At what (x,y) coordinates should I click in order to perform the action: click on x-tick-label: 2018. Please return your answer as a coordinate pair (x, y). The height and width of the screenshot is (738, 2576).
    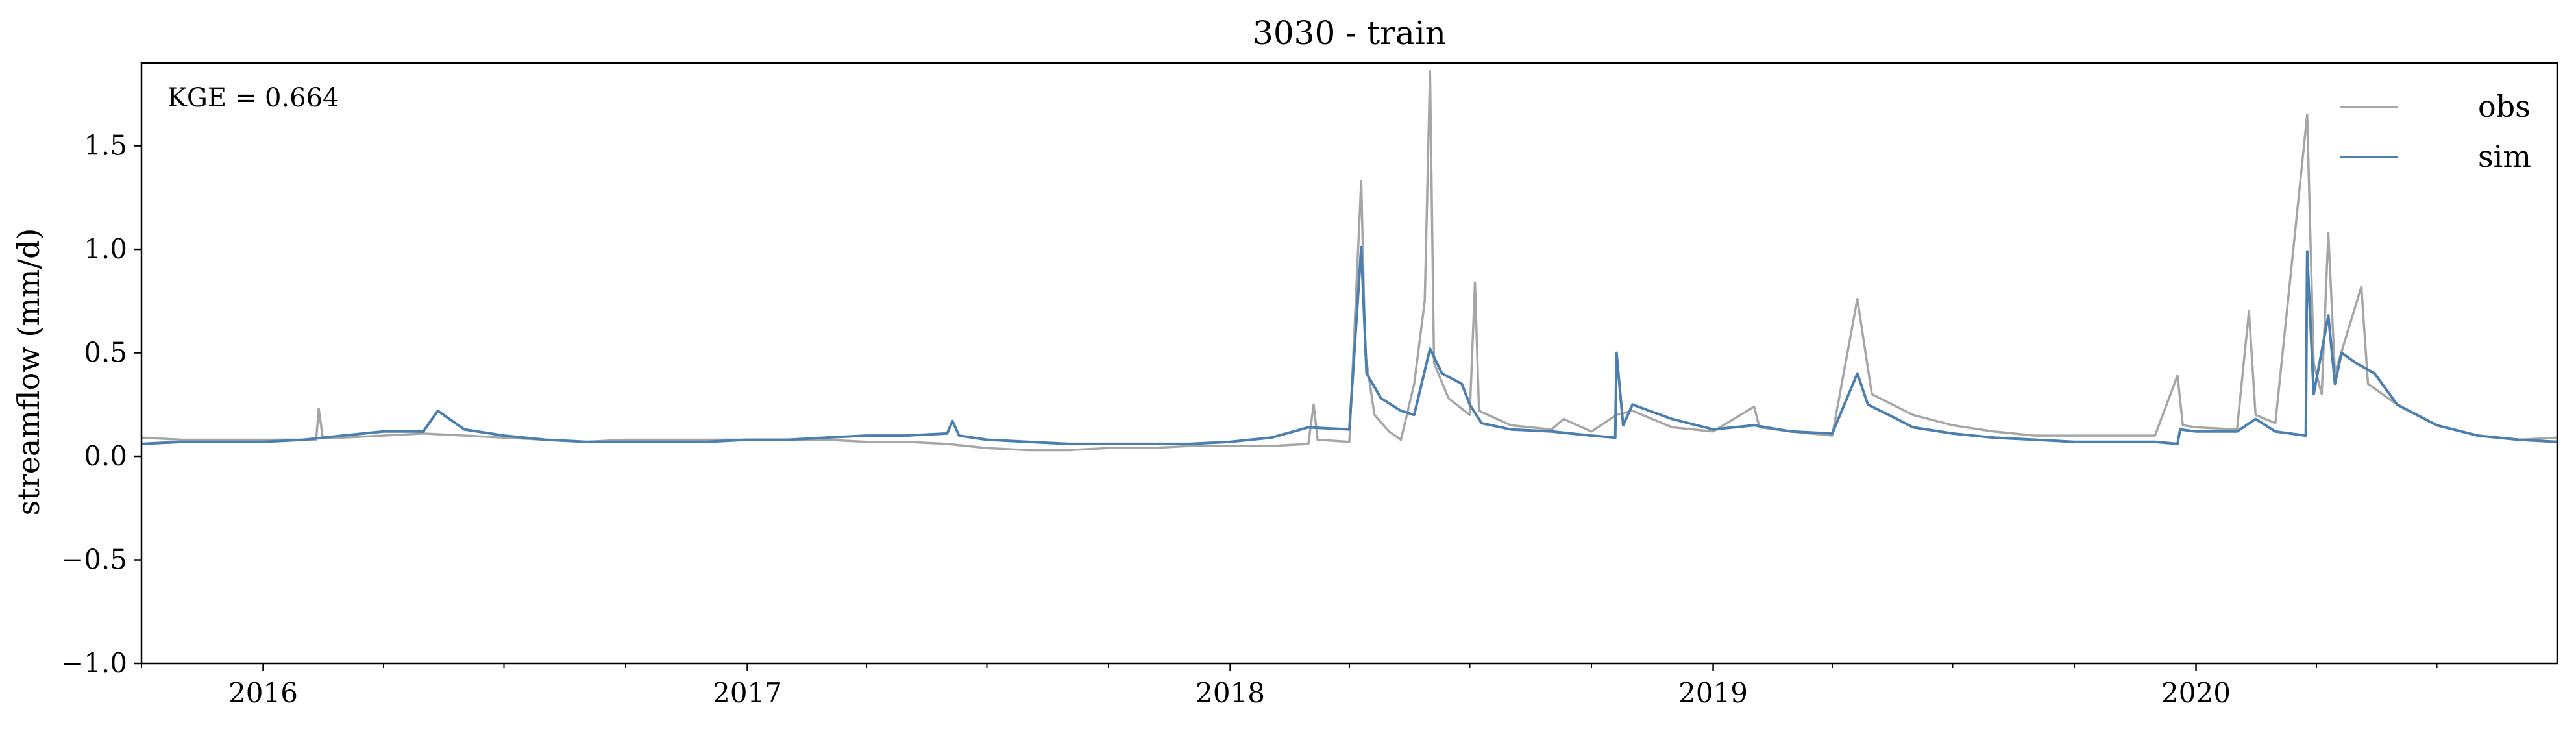
    Looking at the image, I should click on (1230, 693).